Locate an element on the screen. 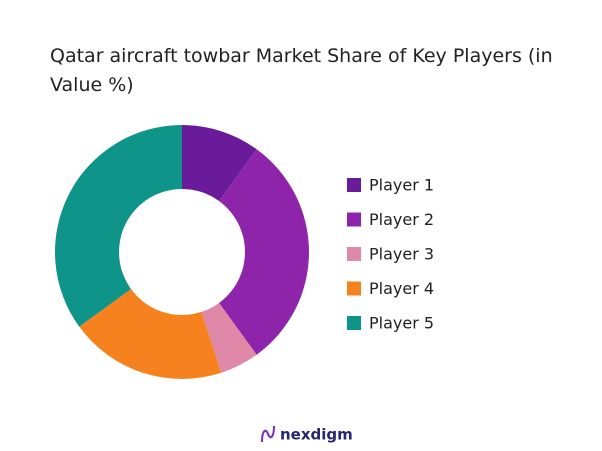  brand: nexdigm is located at coordinates (316, 435).